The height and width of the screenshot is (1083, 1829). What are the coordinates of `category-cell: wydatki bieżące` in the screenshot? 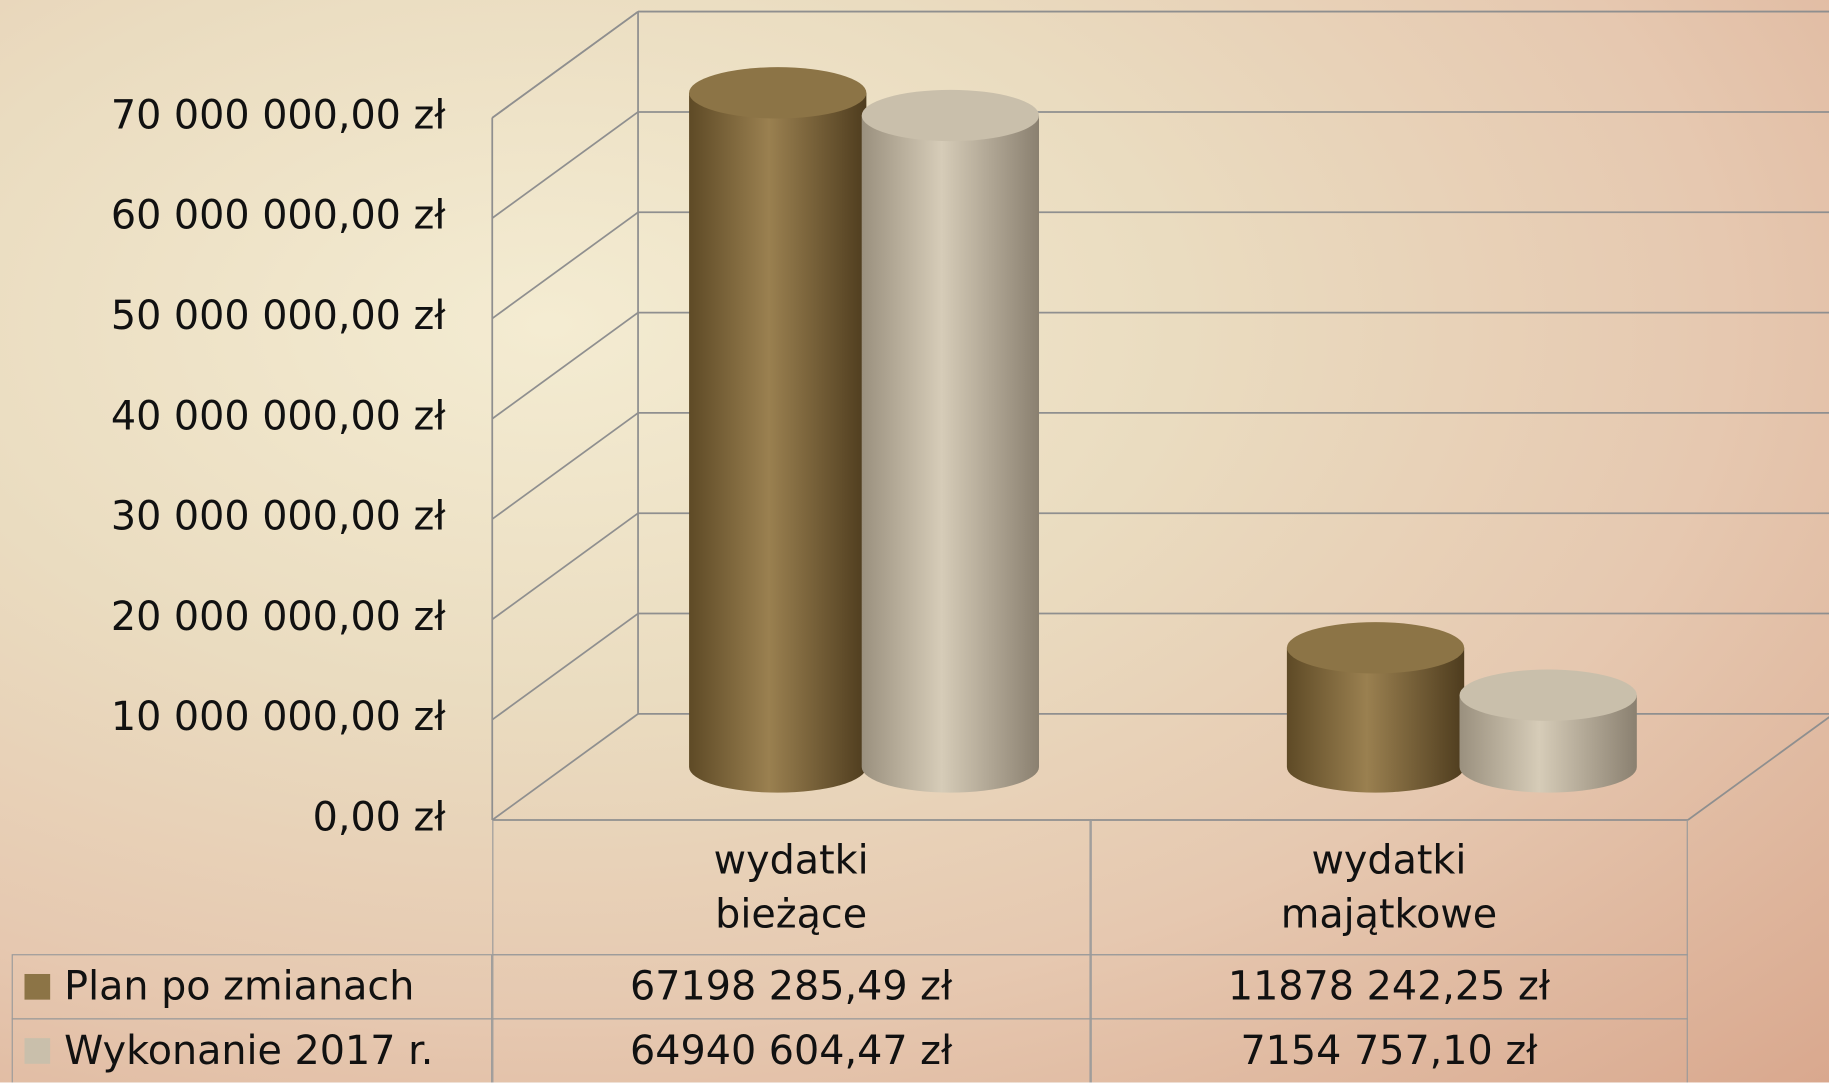 It's located at (791, 888).